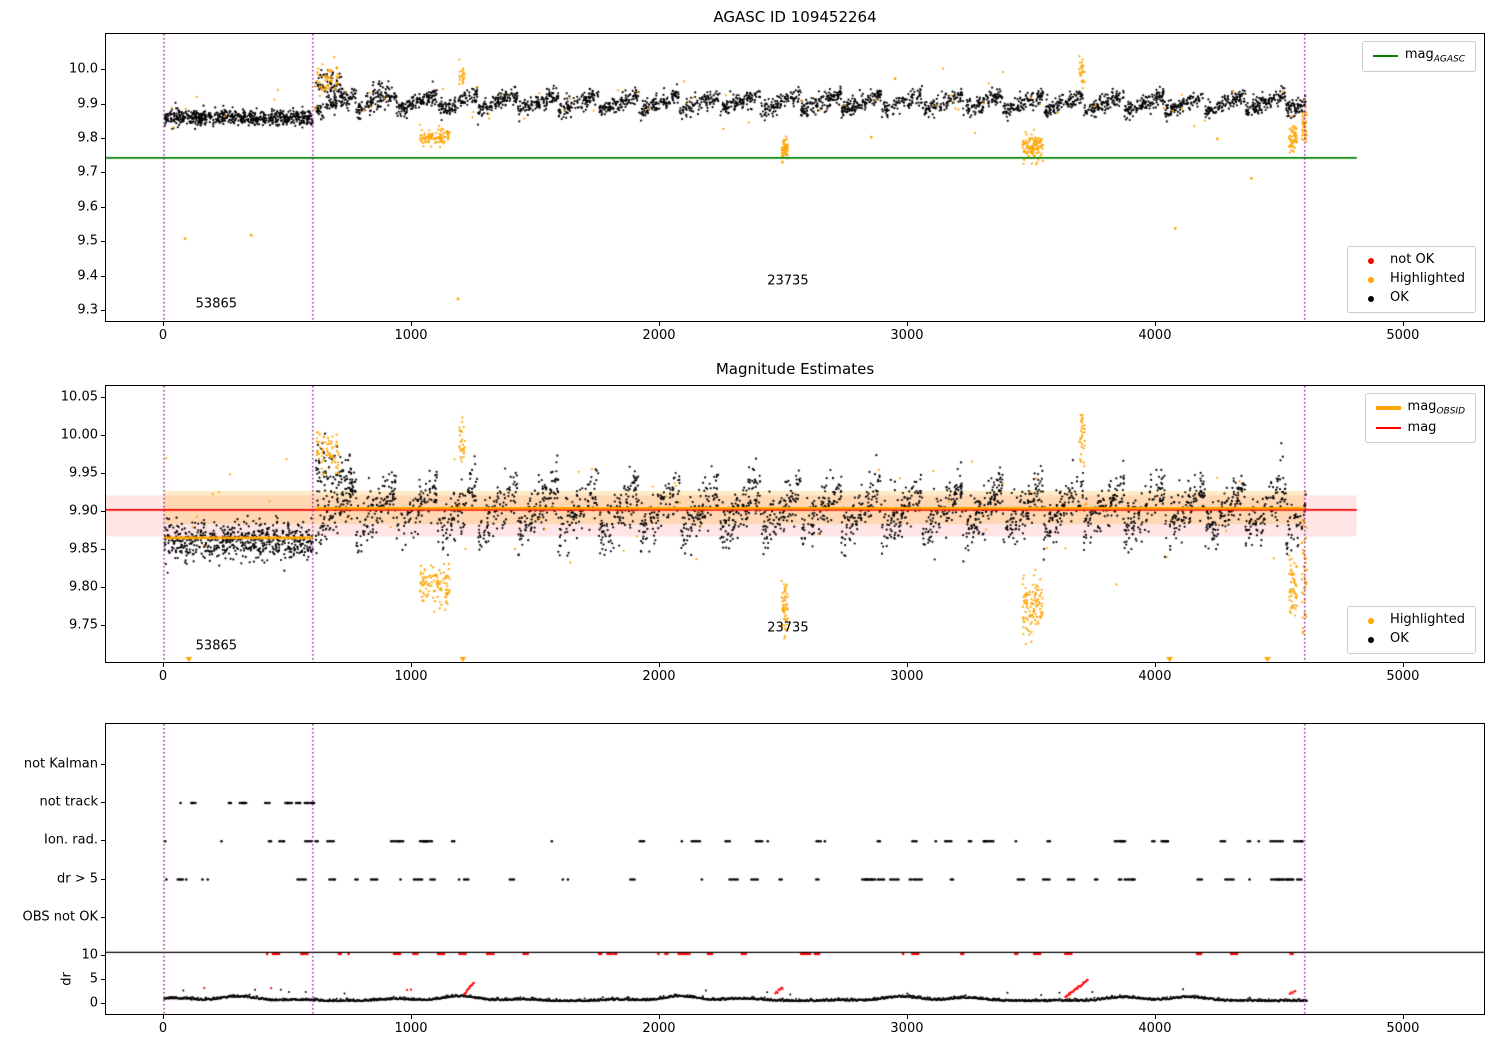 The height and width of the screenshot is (1050, 1500). Describe the element at coordinates (1420, 418) in the screenshot. I see `plot-mag-estimates-legend-top-right: magOBSID mag` at that location.